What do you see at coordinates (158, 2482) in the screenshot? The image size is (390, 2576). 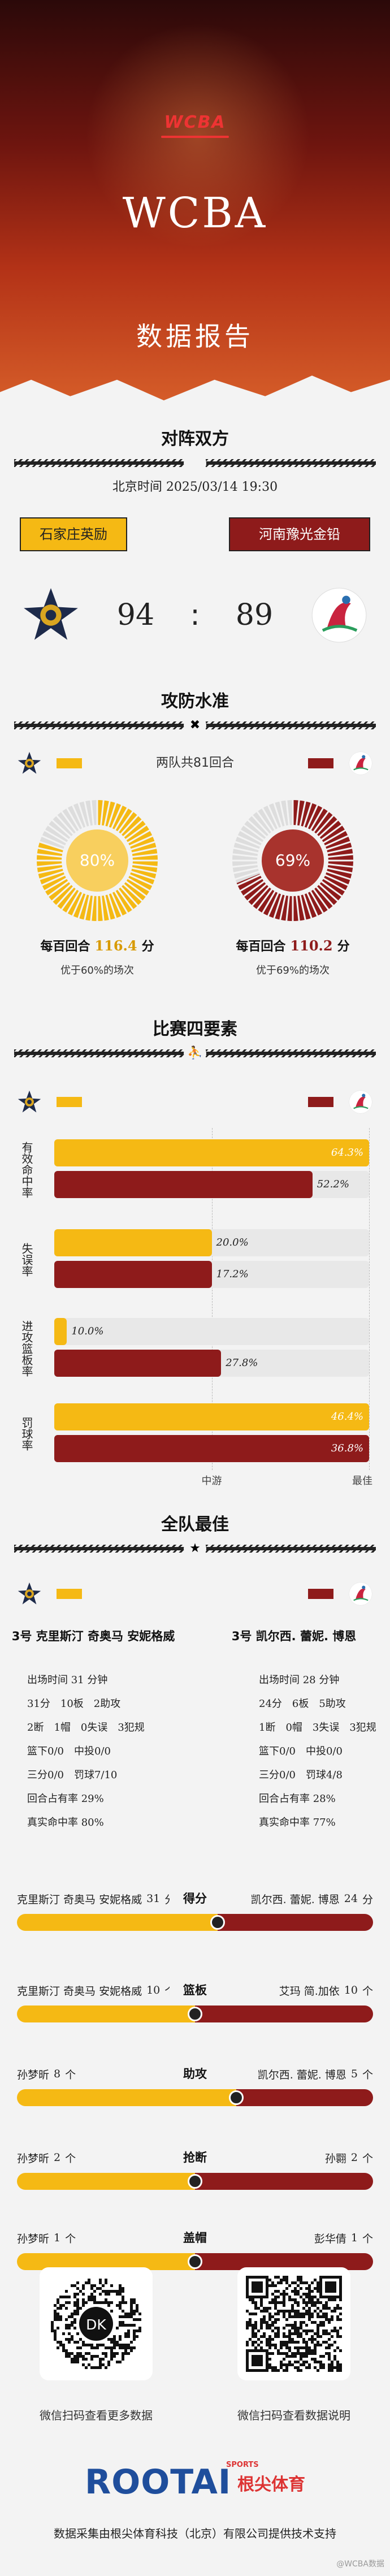 I see `brand-logo: ROOTAI` at bounding box center [158, 2482].